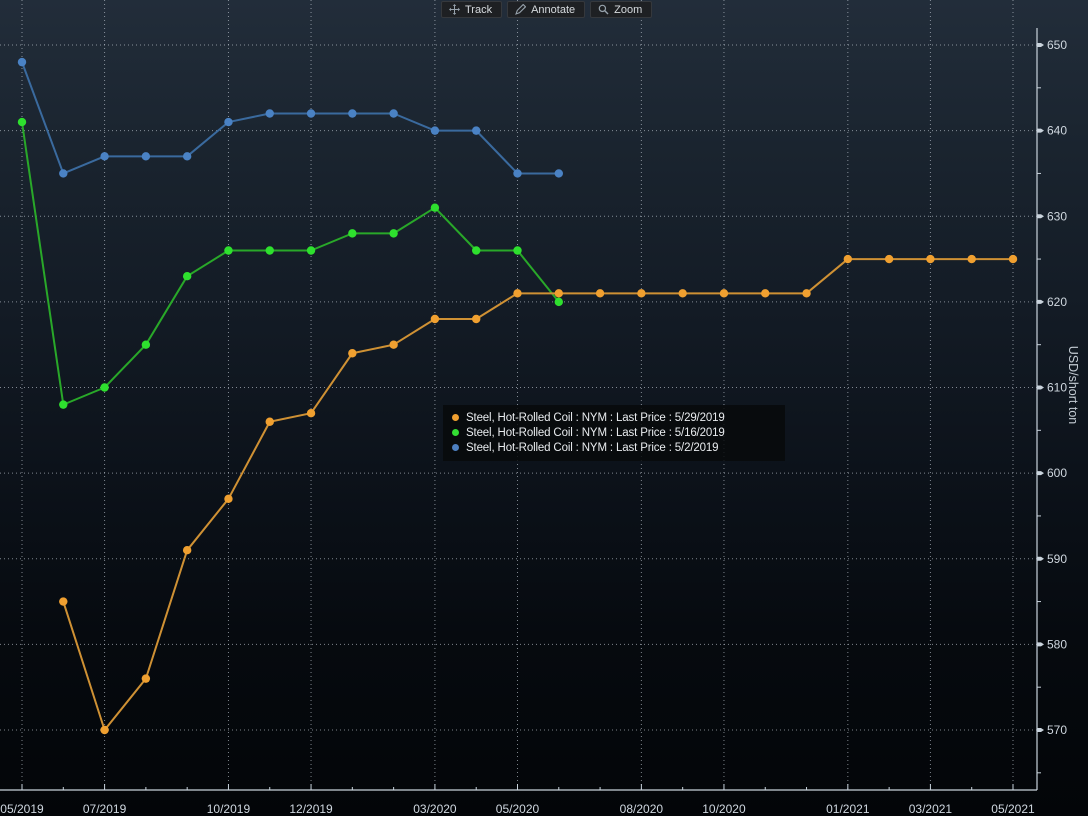 The image size is (1088, 816). I want to click on y-tick-label: 620, so click(1057, 302).